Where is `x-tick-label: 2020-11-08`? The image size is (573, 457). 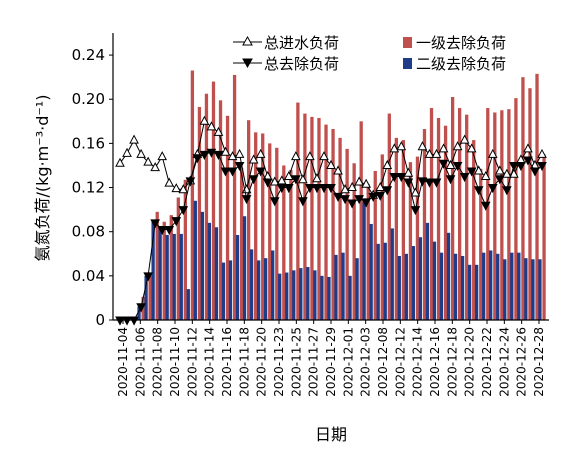 x-tick-label: 2020-11-08 is located at coordinates (158, 362).